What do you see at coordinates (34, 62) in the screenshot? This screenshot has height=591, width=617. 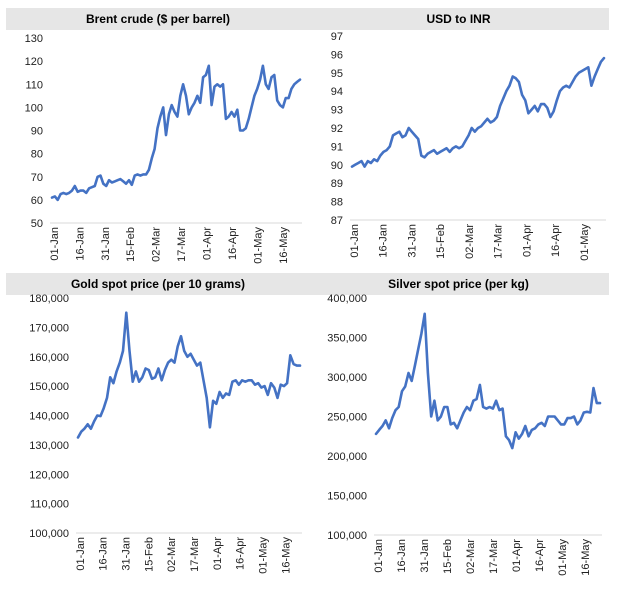 I see `y-tick-label: 120` at bounding box center [34, 62].